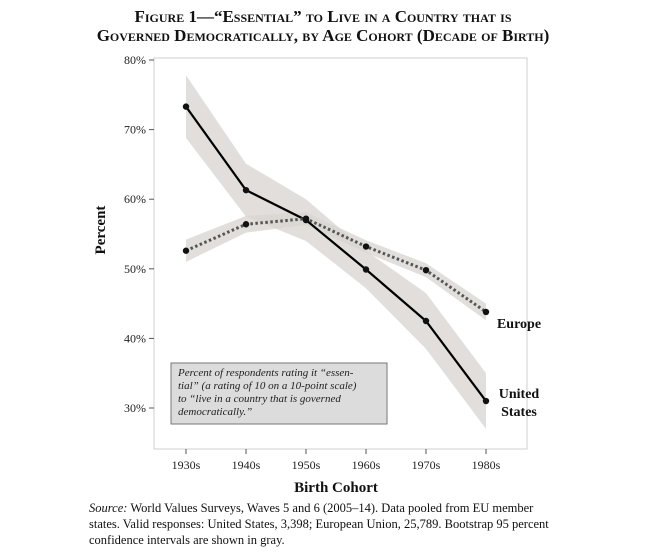  I want to click on us-series-label-line-2: States, so click(519, 412).